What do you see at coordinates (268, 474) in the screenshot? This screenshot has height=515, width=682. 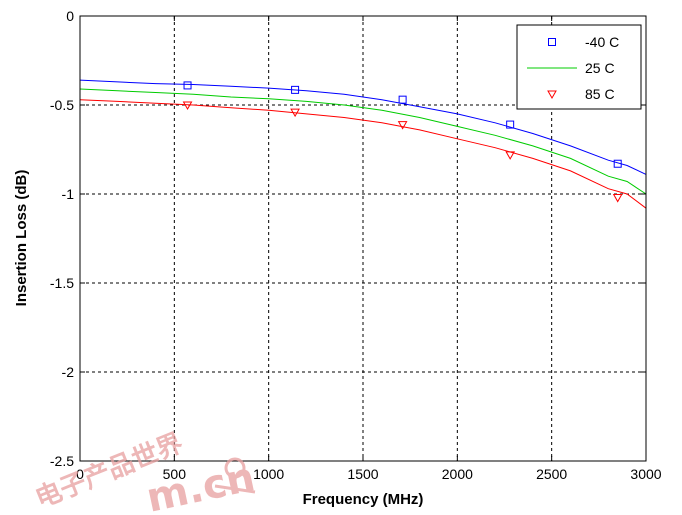 I see `x-tick-label: 1000` at bounding box center [268, 474].